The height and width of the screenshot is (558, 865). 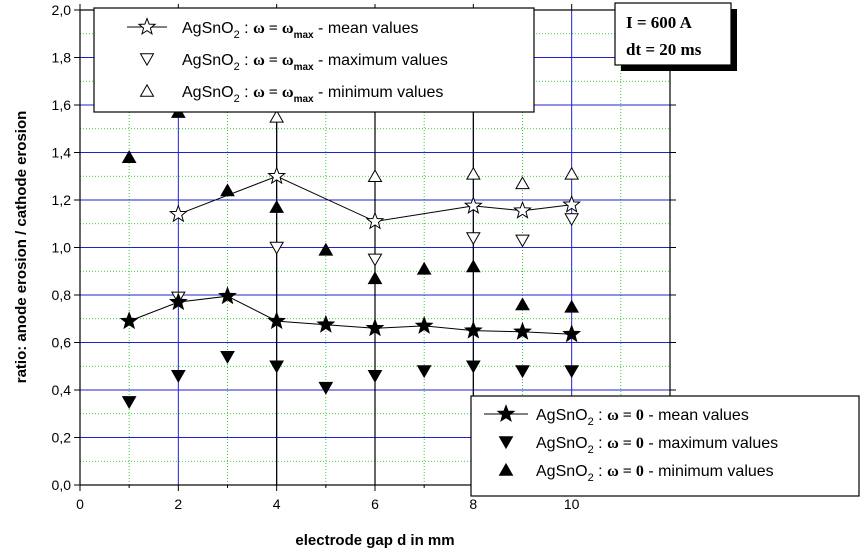 I want to click on legend-open-triangle-up-icon, so click(x=147, y=90).